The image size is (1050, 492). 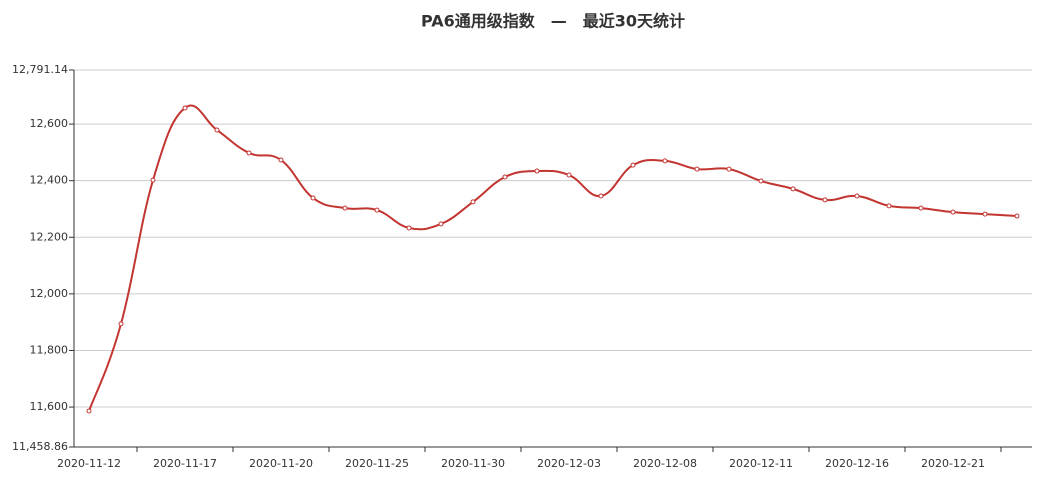 I want to click on y-tick-label: 12,200, so click(x=49, y=236).